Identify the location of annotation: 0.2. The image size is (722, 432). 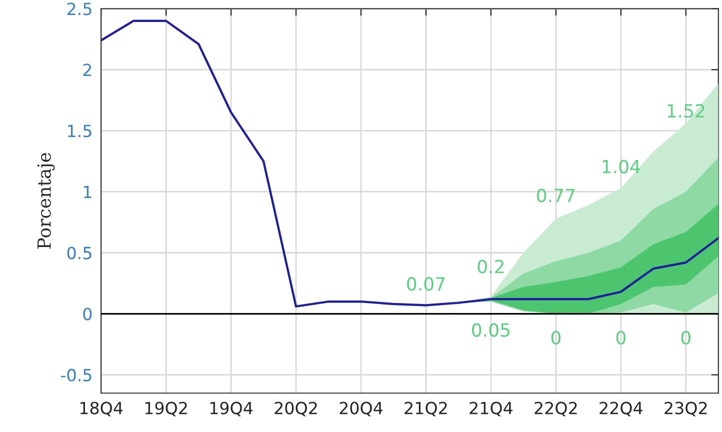
(491, 267).